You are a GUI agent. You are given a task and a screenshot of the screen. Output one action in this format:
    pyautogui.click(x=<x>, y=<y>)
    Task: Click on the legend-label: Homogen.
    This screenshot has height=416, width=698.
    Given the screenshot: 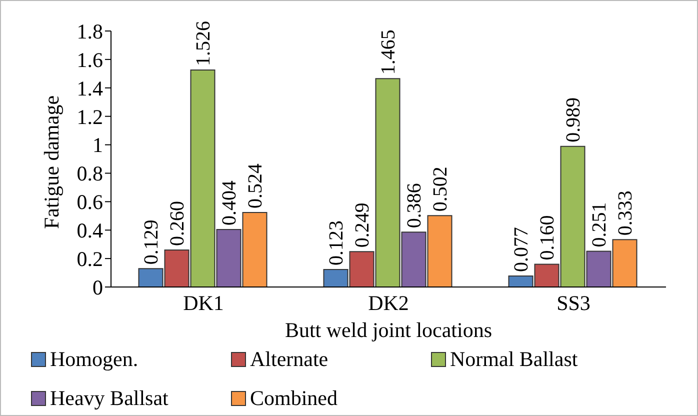 What is the action you would take?
    pyautogui.click(x=94, y=359)
    